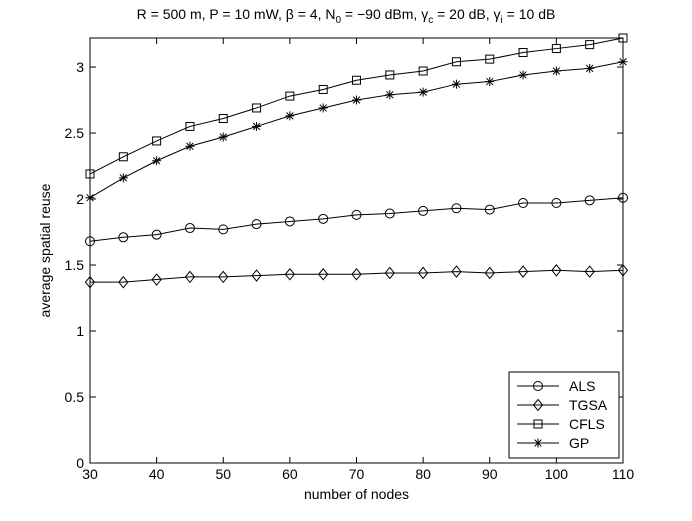  I want to click on legend-marker-cfls, so click(538, 424).